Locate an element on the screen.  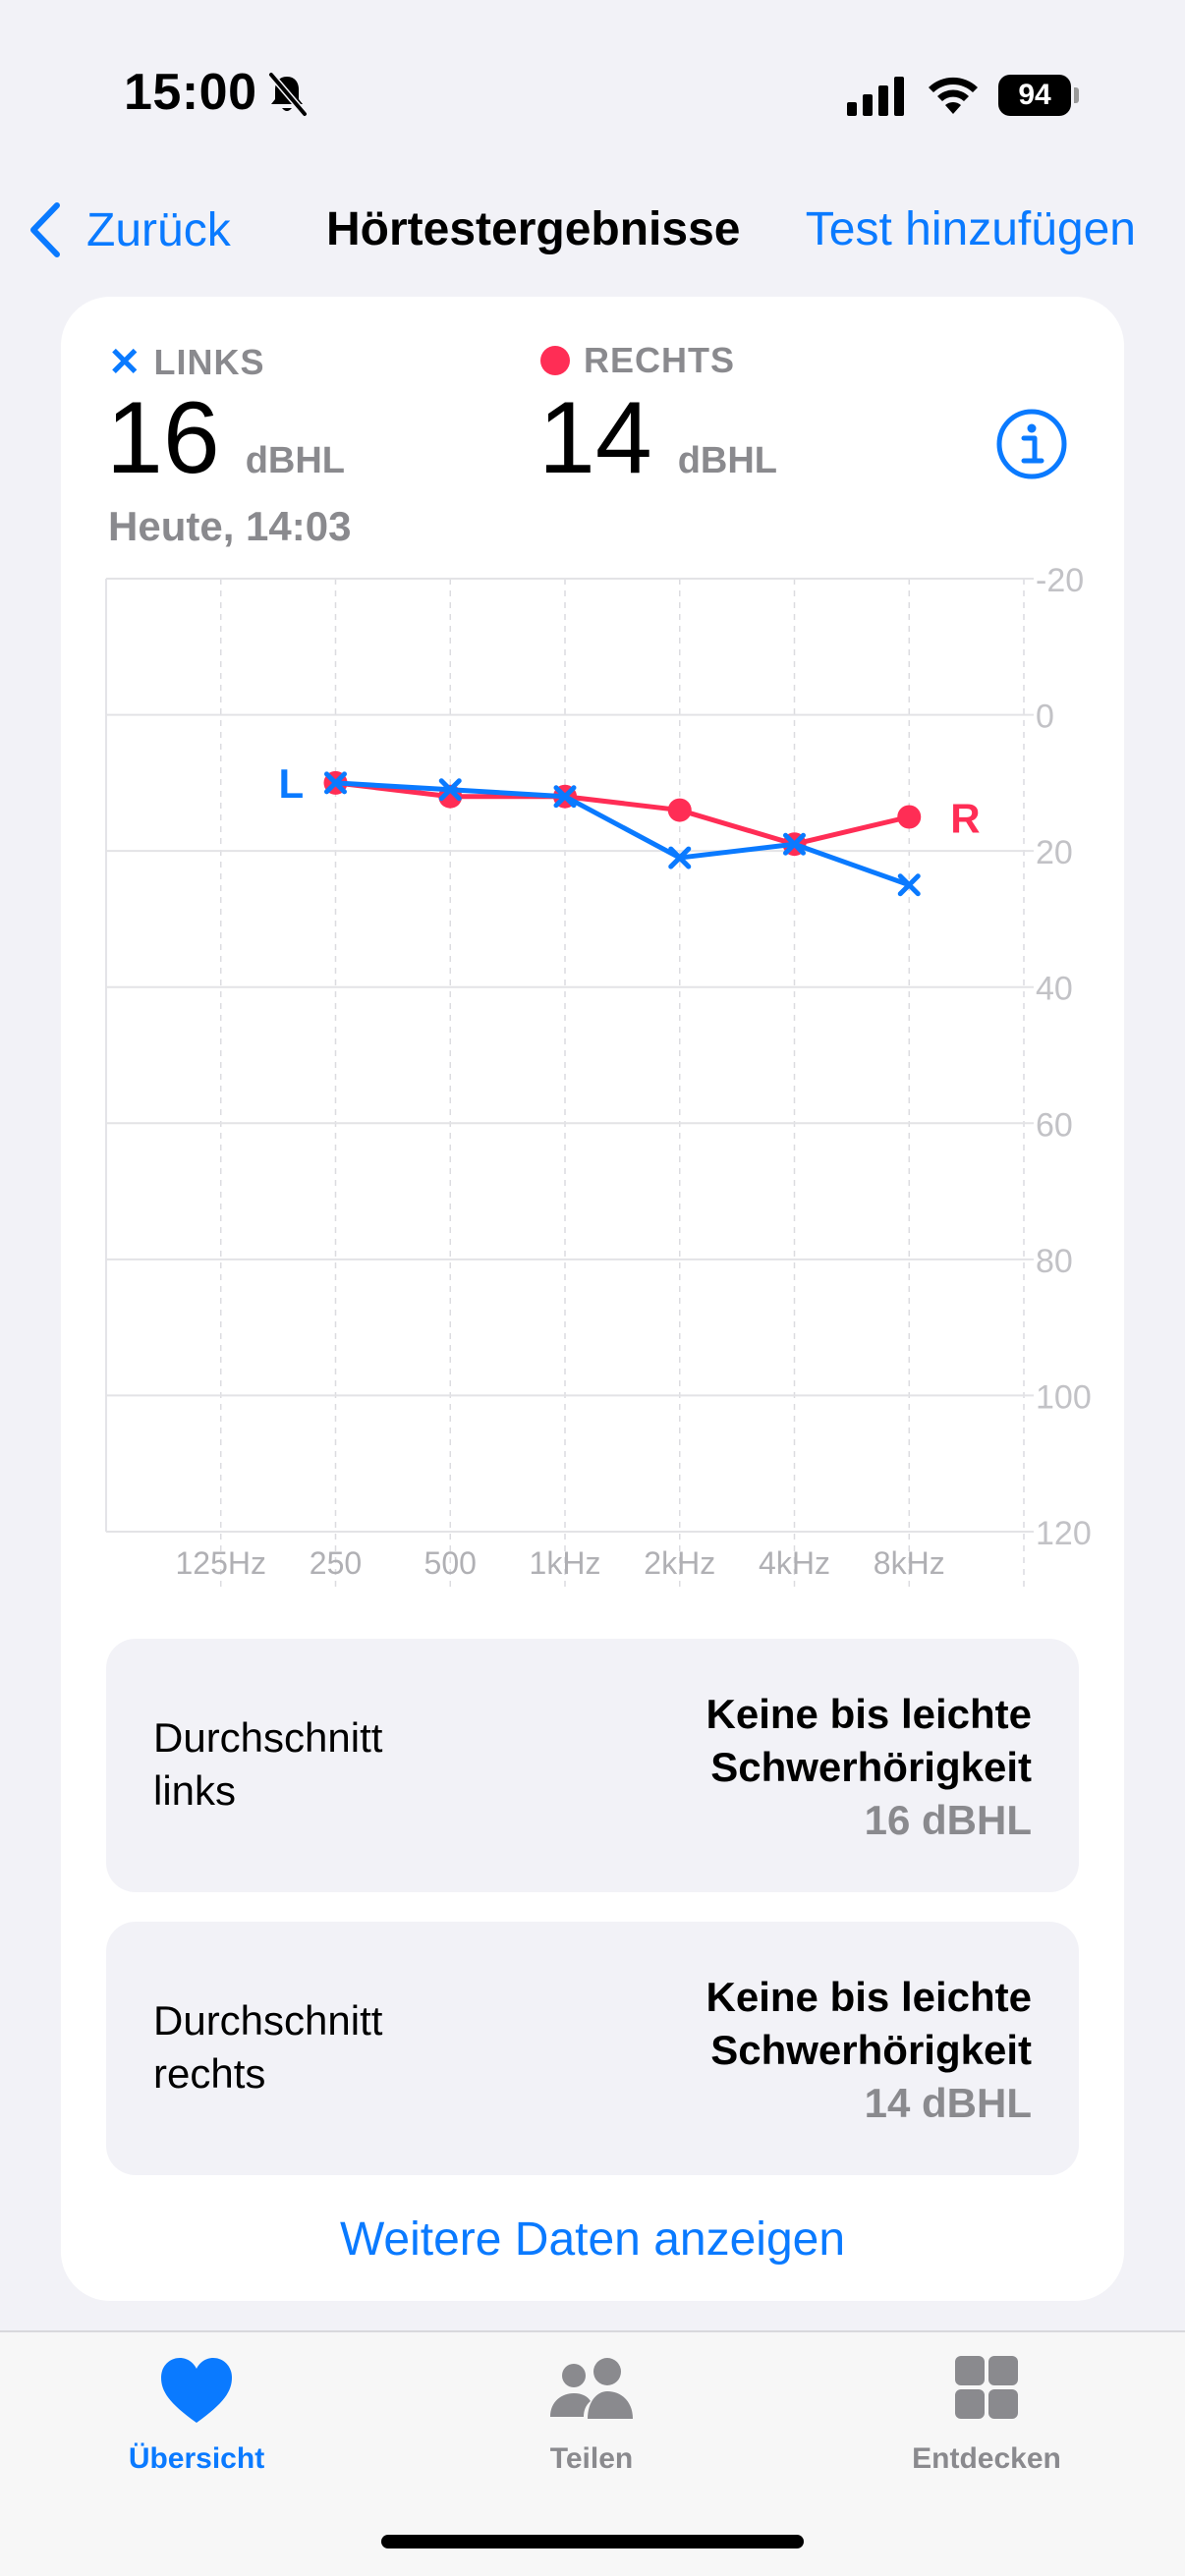
summary-right-value: 14 dBHL is located at coordinates (948, 2103).